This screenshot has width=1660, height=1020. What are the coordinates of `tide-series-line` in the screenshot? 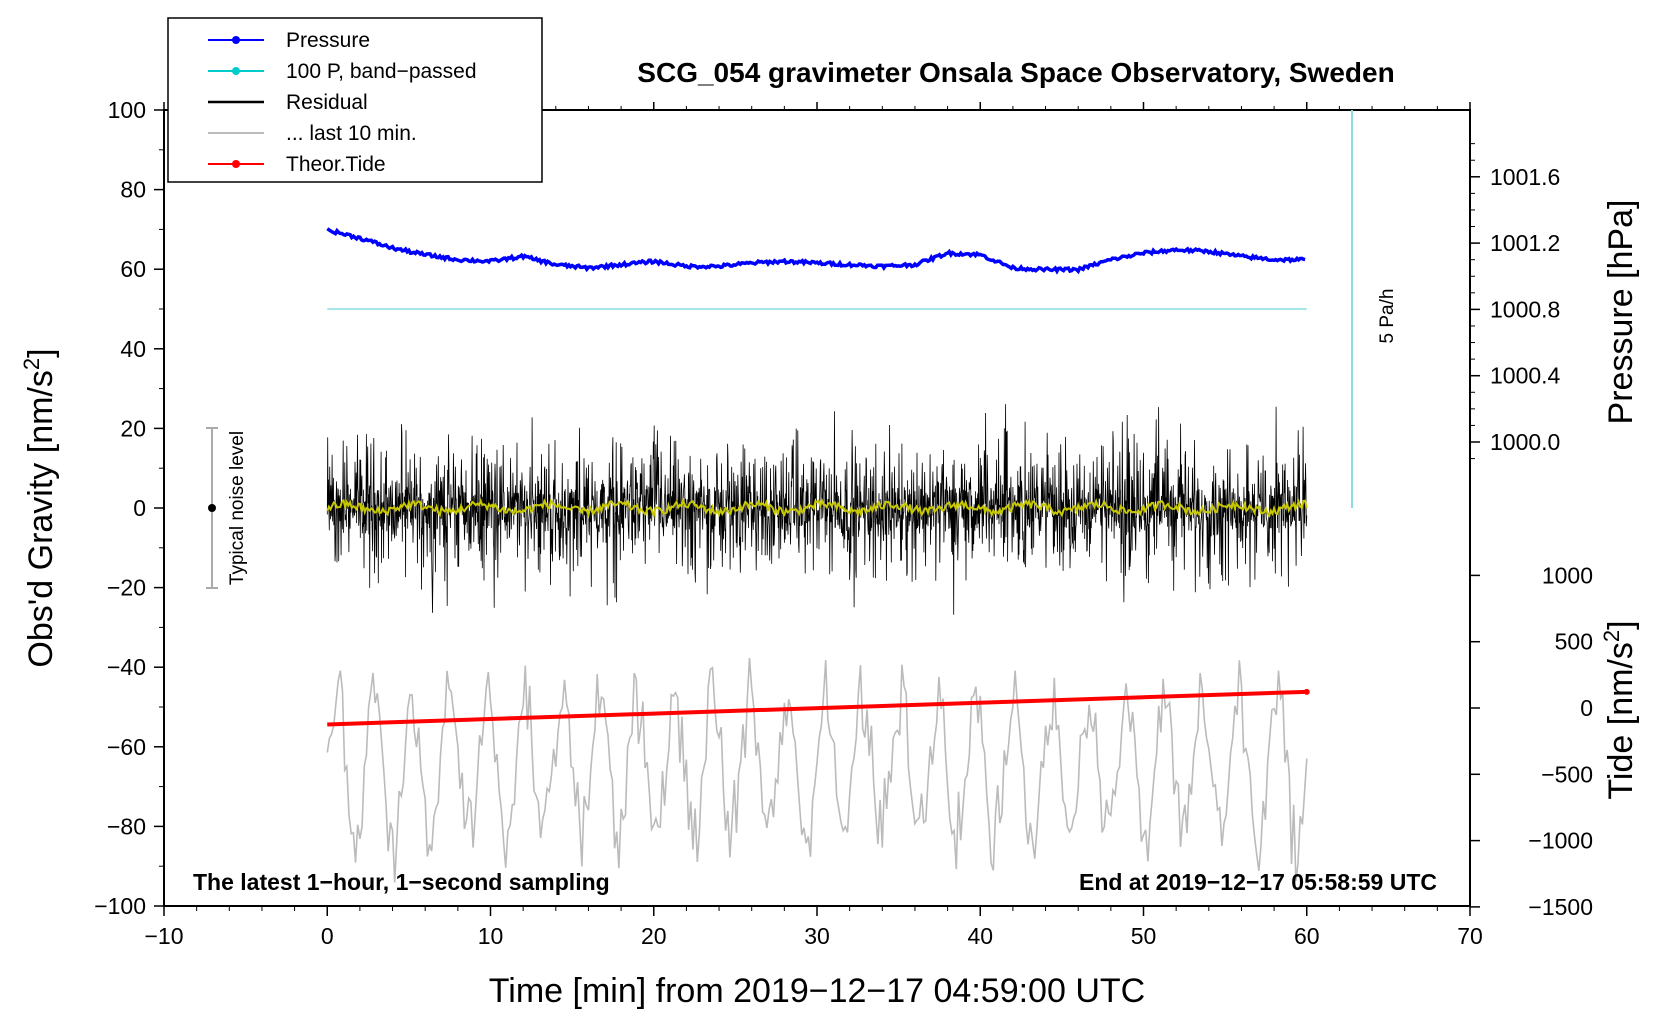 It's located at (817, 708).